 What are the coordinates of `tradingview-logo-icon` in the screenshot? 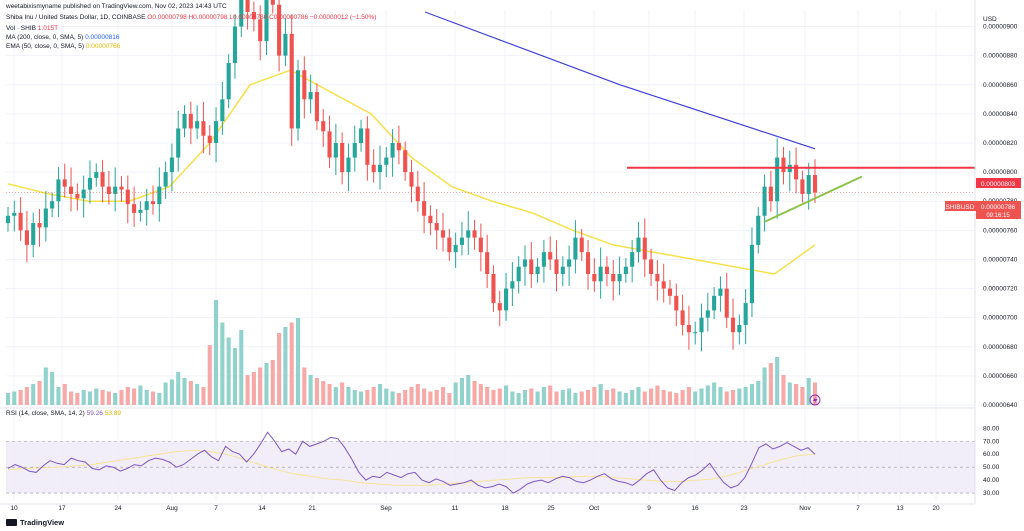 It's located at (11, 522).